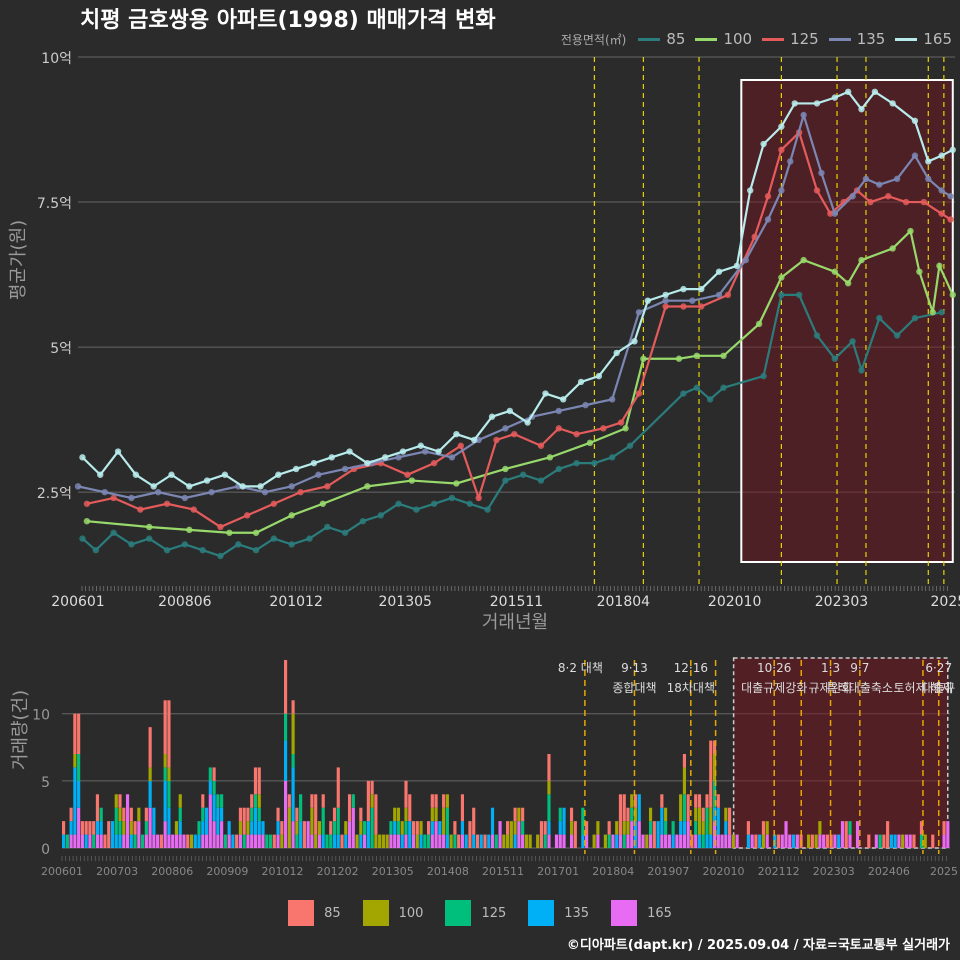 This screenshot has width=960, height=960. What do you see at coordinates (185, 602) in the screenshot?
I see `x-tick-label: 200806` at bounding box center [185, 602].